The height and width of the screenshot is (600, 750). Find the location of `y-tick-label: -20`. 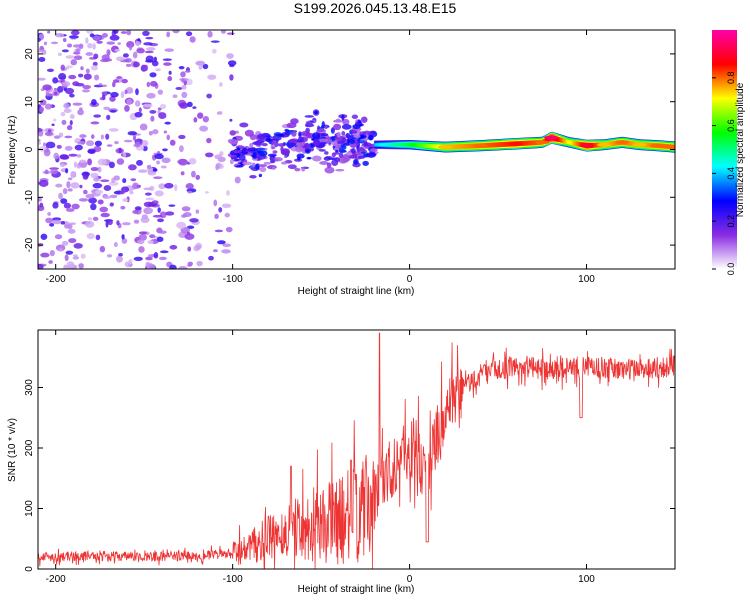

y-tick-label: -20 is located at coordinates (29, 244).